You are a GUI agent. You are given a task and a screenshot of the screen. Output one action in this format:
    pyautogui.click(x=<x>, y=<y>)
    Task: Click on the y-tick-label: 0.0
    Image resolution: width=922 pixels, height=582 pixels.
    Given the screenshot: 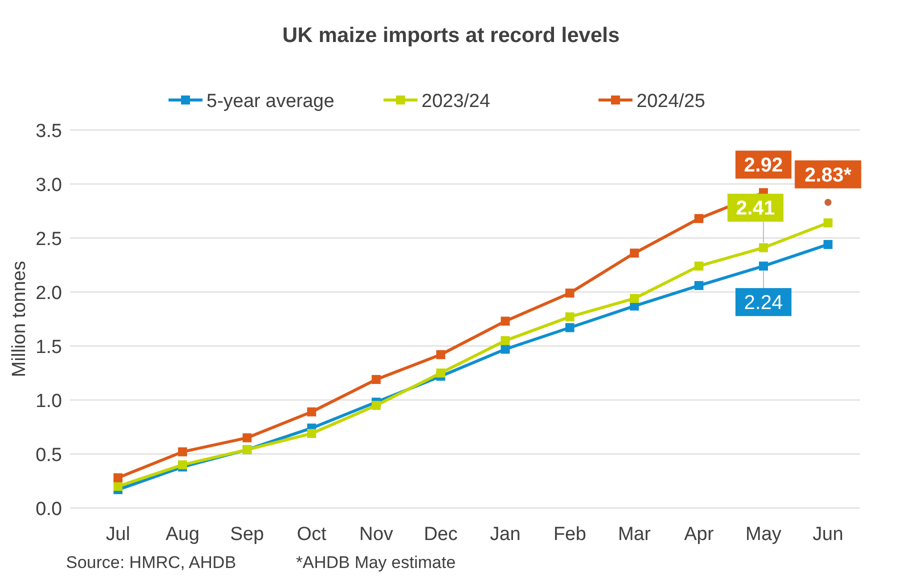 What is the action you would take?
    pyautogui.click(x=49, y=509)
    